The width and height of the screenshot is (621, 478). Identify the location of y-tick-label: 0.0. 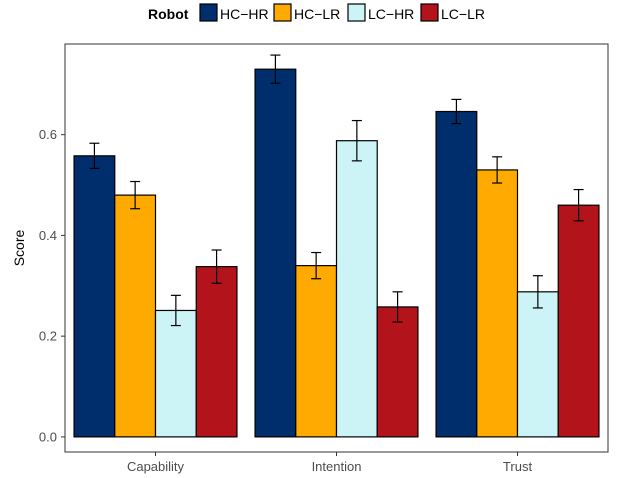
(48, 436).